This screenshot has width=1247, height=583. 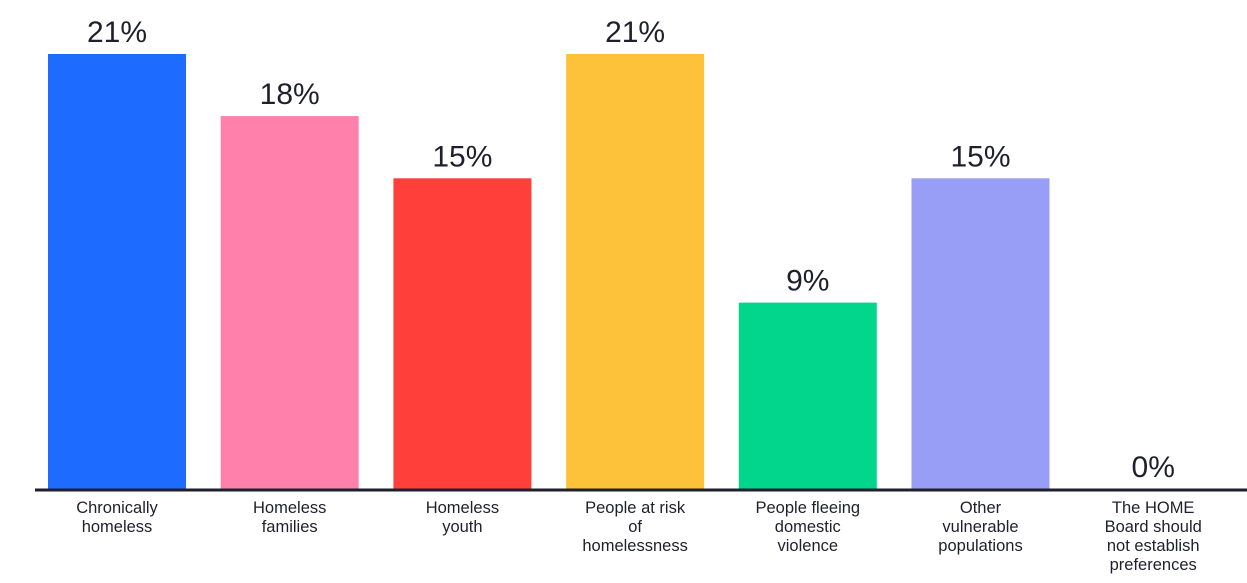 I want to click on category-label-line: homeless, so click(x=117, y=527).